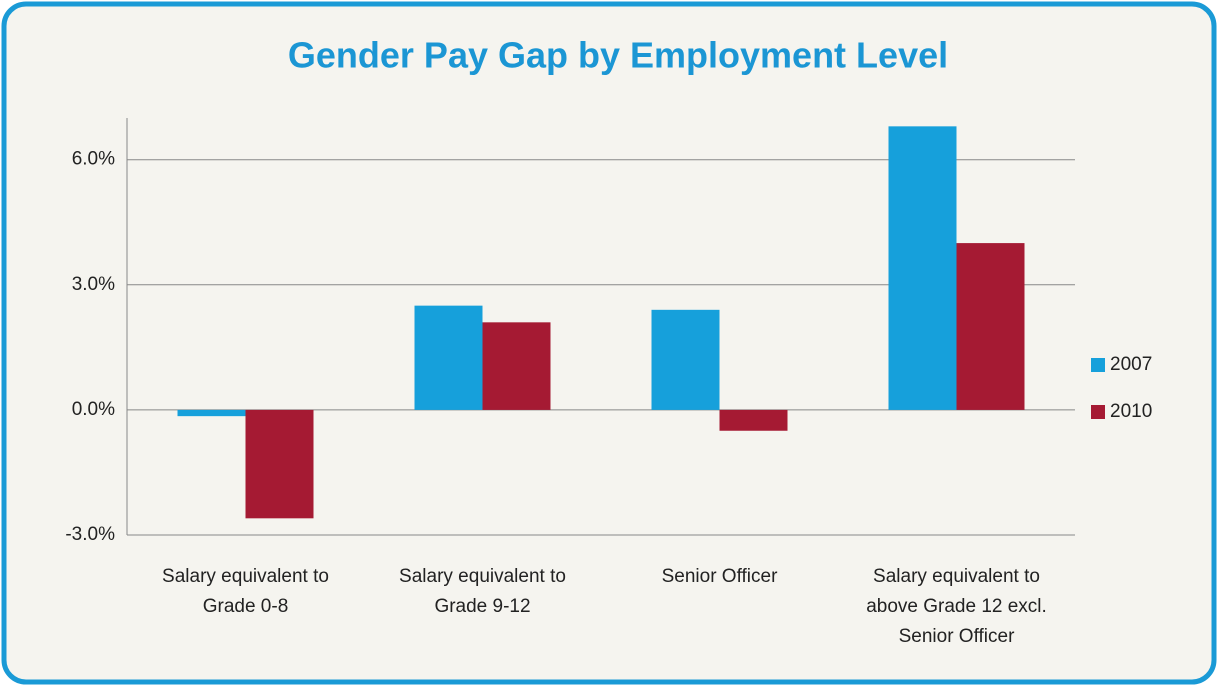  What do you see at coordinates (93, 159) in the screenshot?
I see `y-tick-label: 6.0%` at bounding box center [93, 159].